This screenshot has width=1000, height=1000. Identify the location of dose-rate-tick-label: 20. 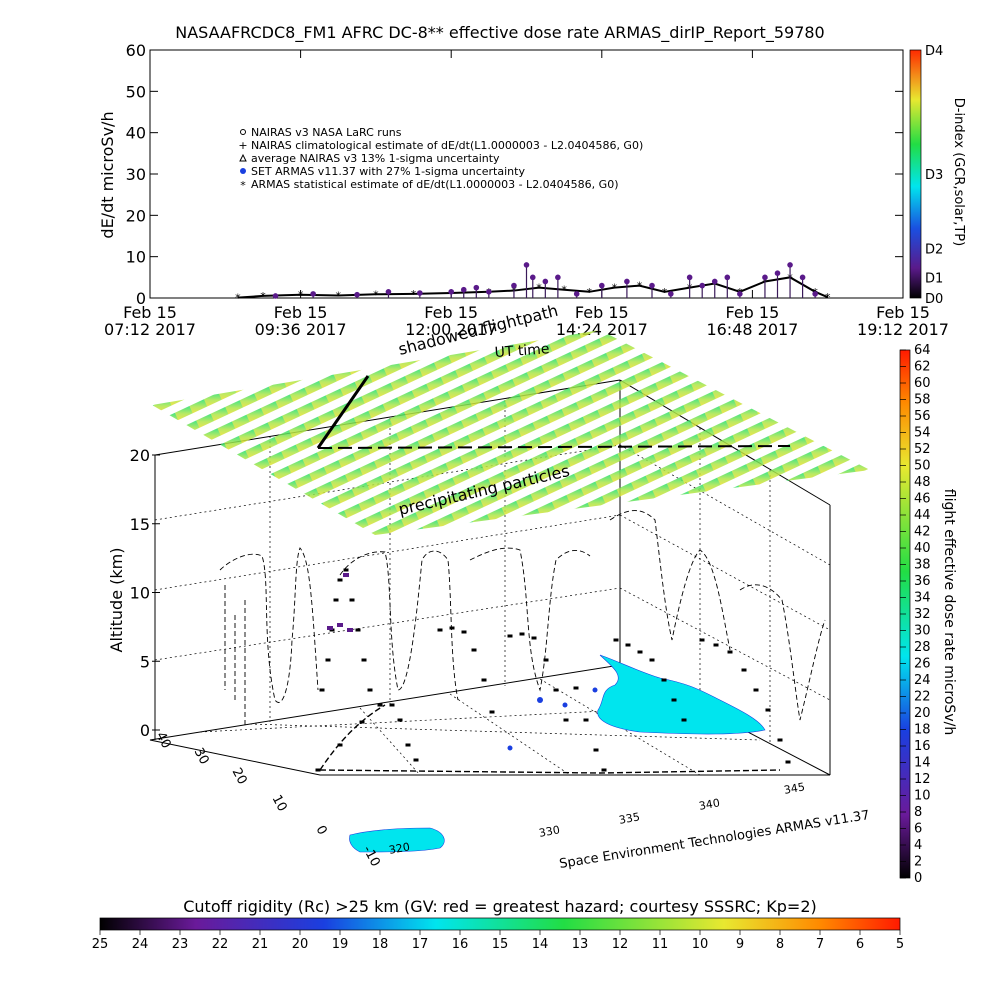
(922, 713).